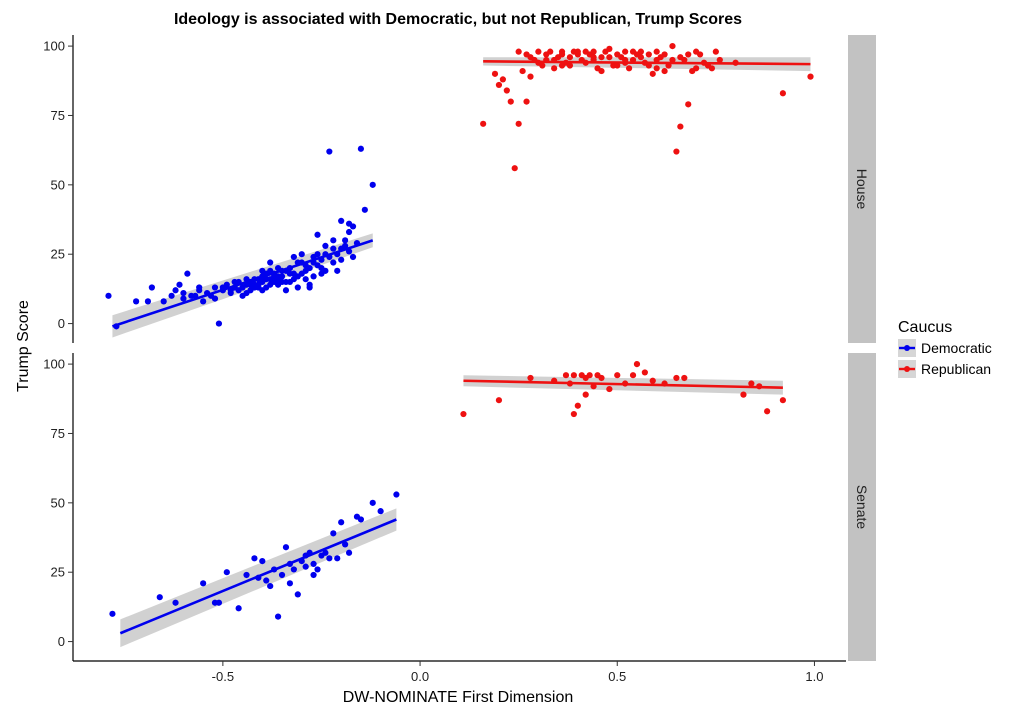 This screenshot has height=716, width=1018. What do you see at coordinates (862, 189) in the screenshot?
I see `strip-label: House` at bounding box center [862, 189].